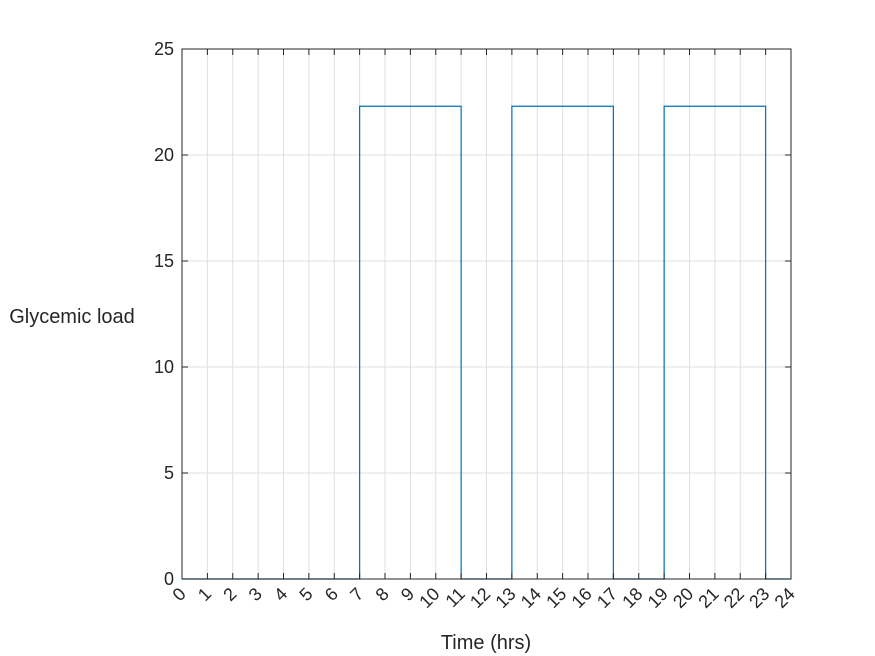 This screenshot has height=656, width=875. I want to click on y-axis-label: Glycemic load, so click(72, 317).